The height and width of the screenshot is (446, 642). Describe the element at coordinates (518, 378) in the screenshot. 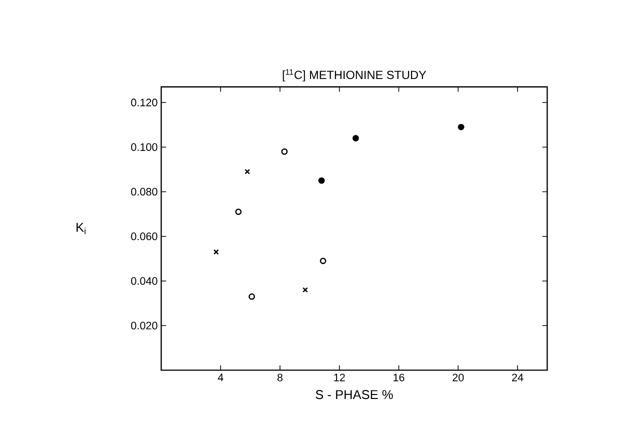

I see `x-tick-label: 24` at that location.